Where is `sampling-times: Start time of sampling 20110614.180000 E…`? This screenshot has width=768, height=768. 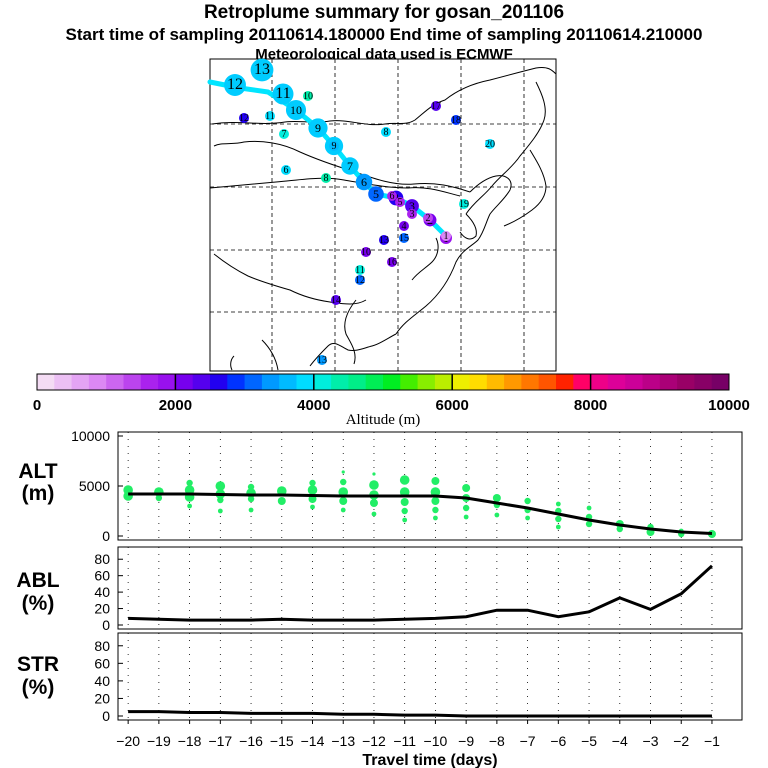
sampling-times: Start time of sampling 20110614.180000 E… is located at coordinates (384, 34).